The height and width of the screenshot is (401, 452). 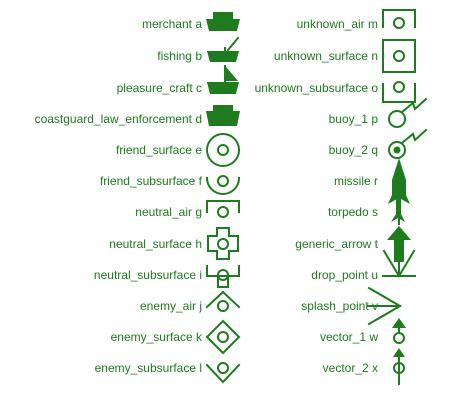 I want to click on neutral-air-icon, so click(x=223, y=209).